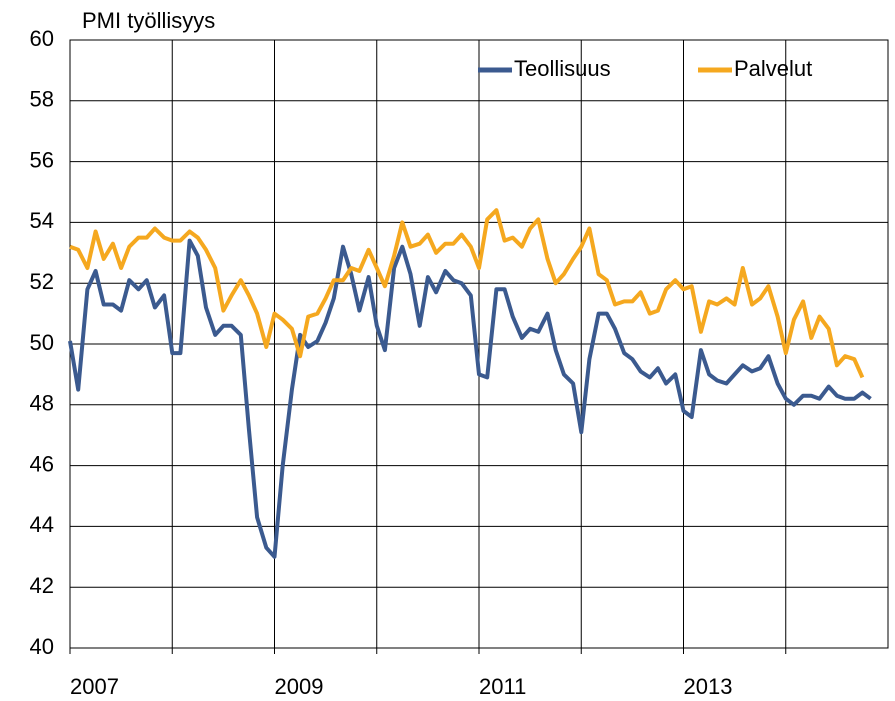  Describe the element at coordinates (708, 686) in the screenshot. I see `x-tick-label: 2013` at that location.